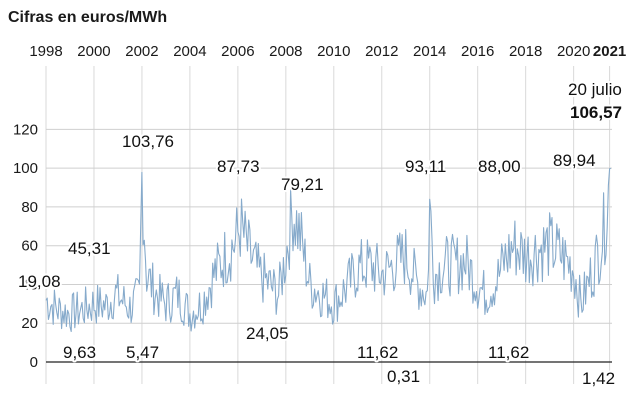  What do you see at coordinates (29, 284) in the screenshot?
I see `y-tick-label: 40` at bounding box center [29, 284].